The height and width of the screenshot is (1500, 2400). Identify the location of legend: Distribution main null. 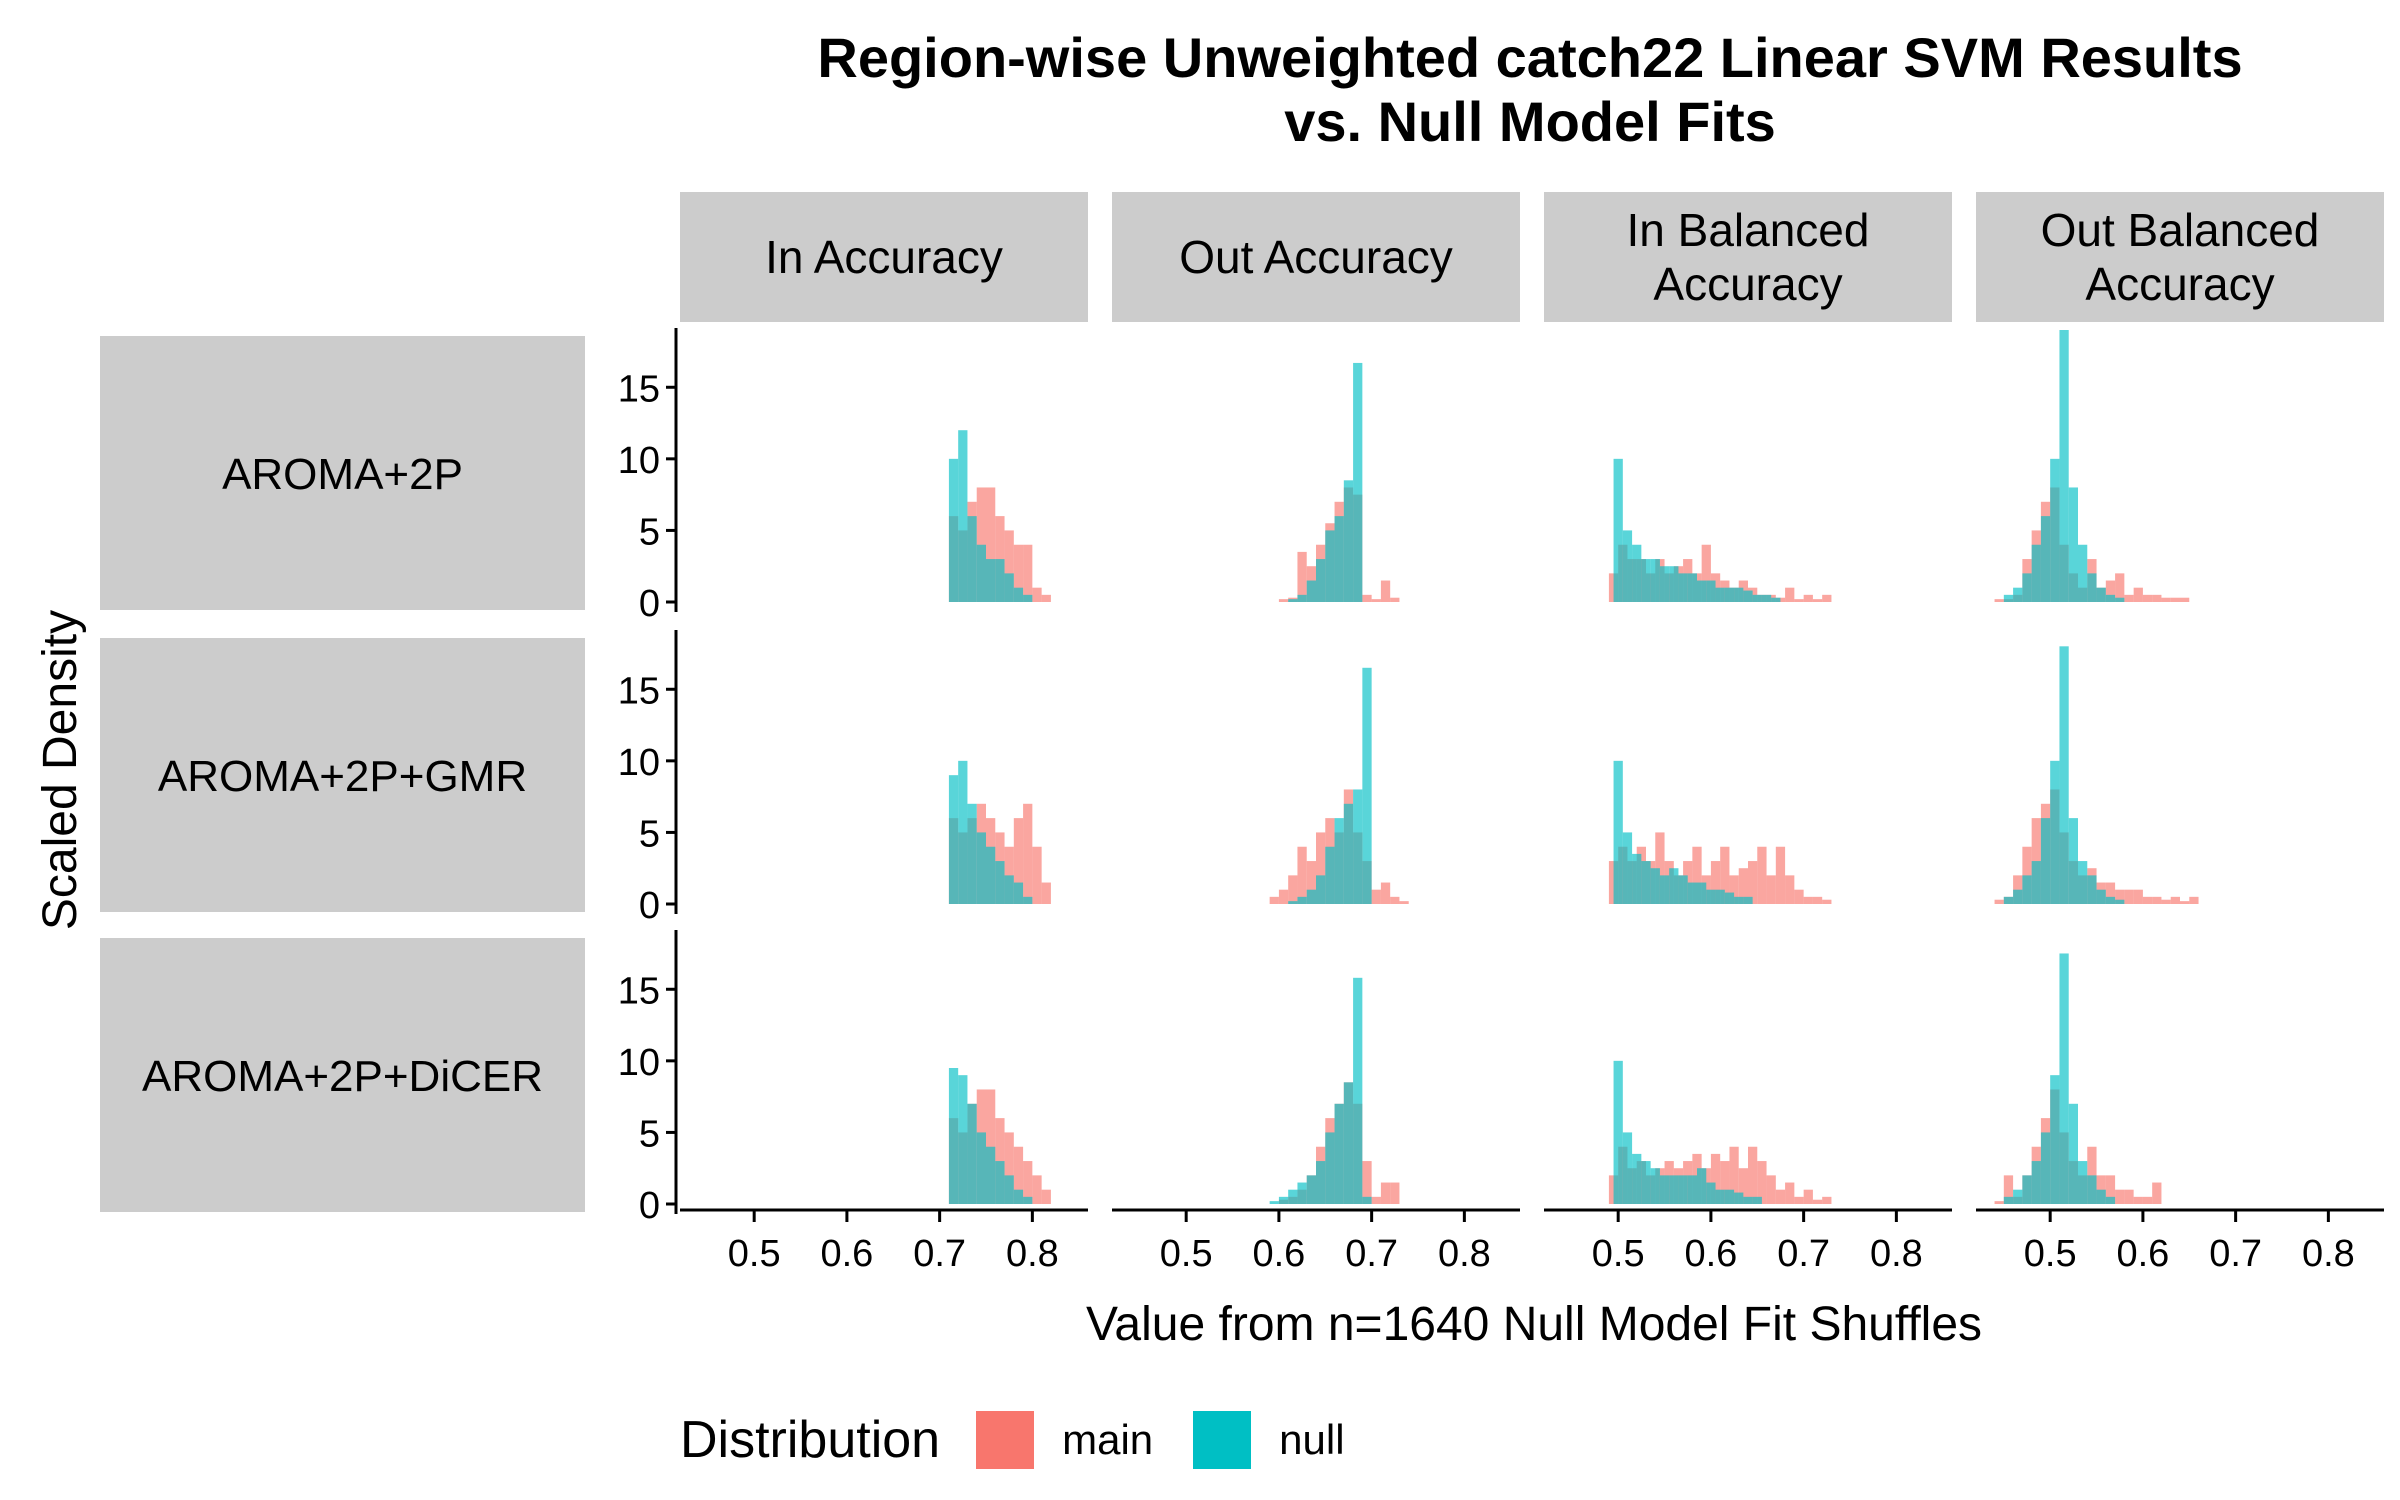
(1032, 1440).